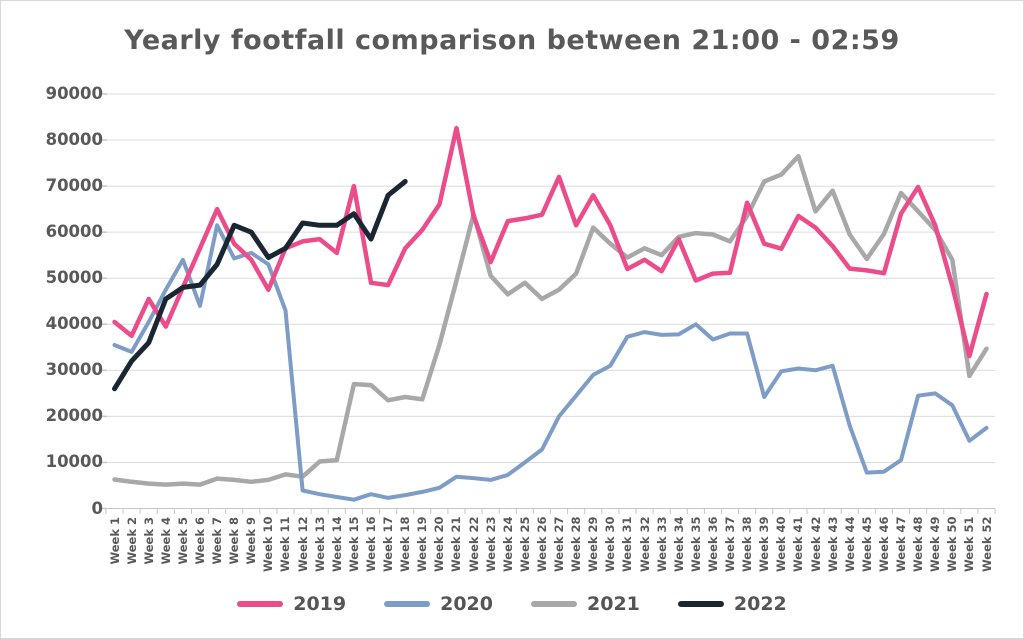 Image resolution: width=1024 pixels, height=639 pixels. Describe the element at coordinates (815, 544) in the screenshot. I see `x-tick-label: Week 42` at that location.